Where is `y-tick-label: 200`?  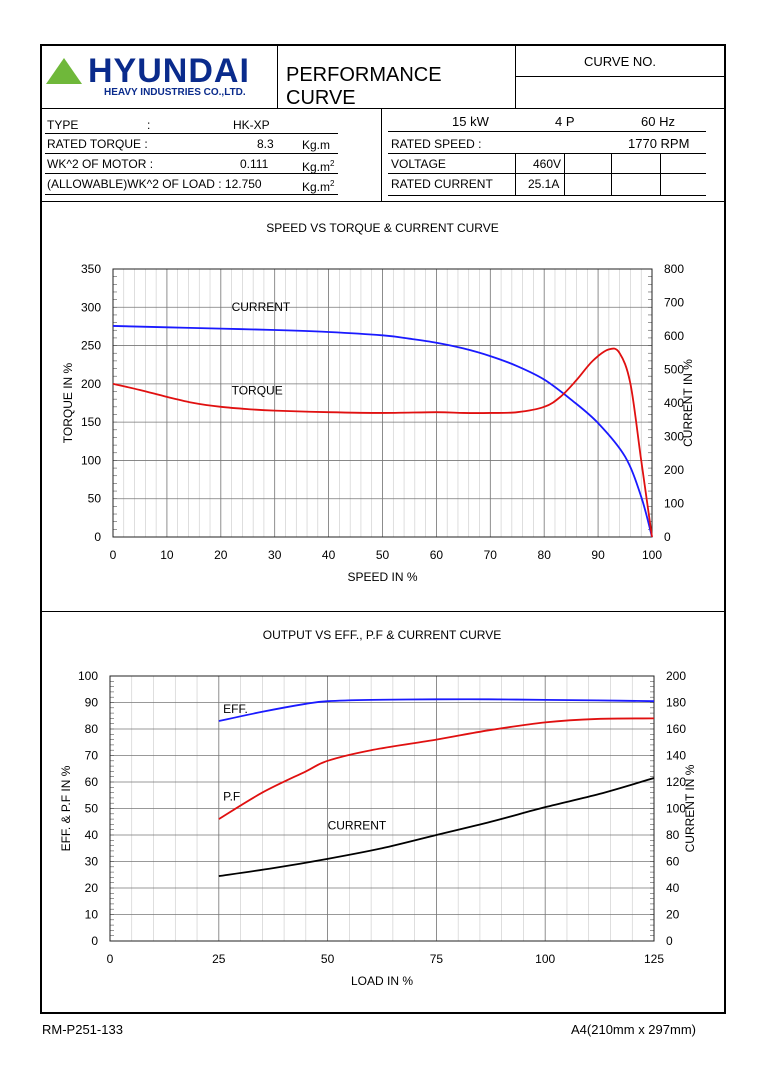 y-tick-label: 200 is located at coordinates (91, 384).